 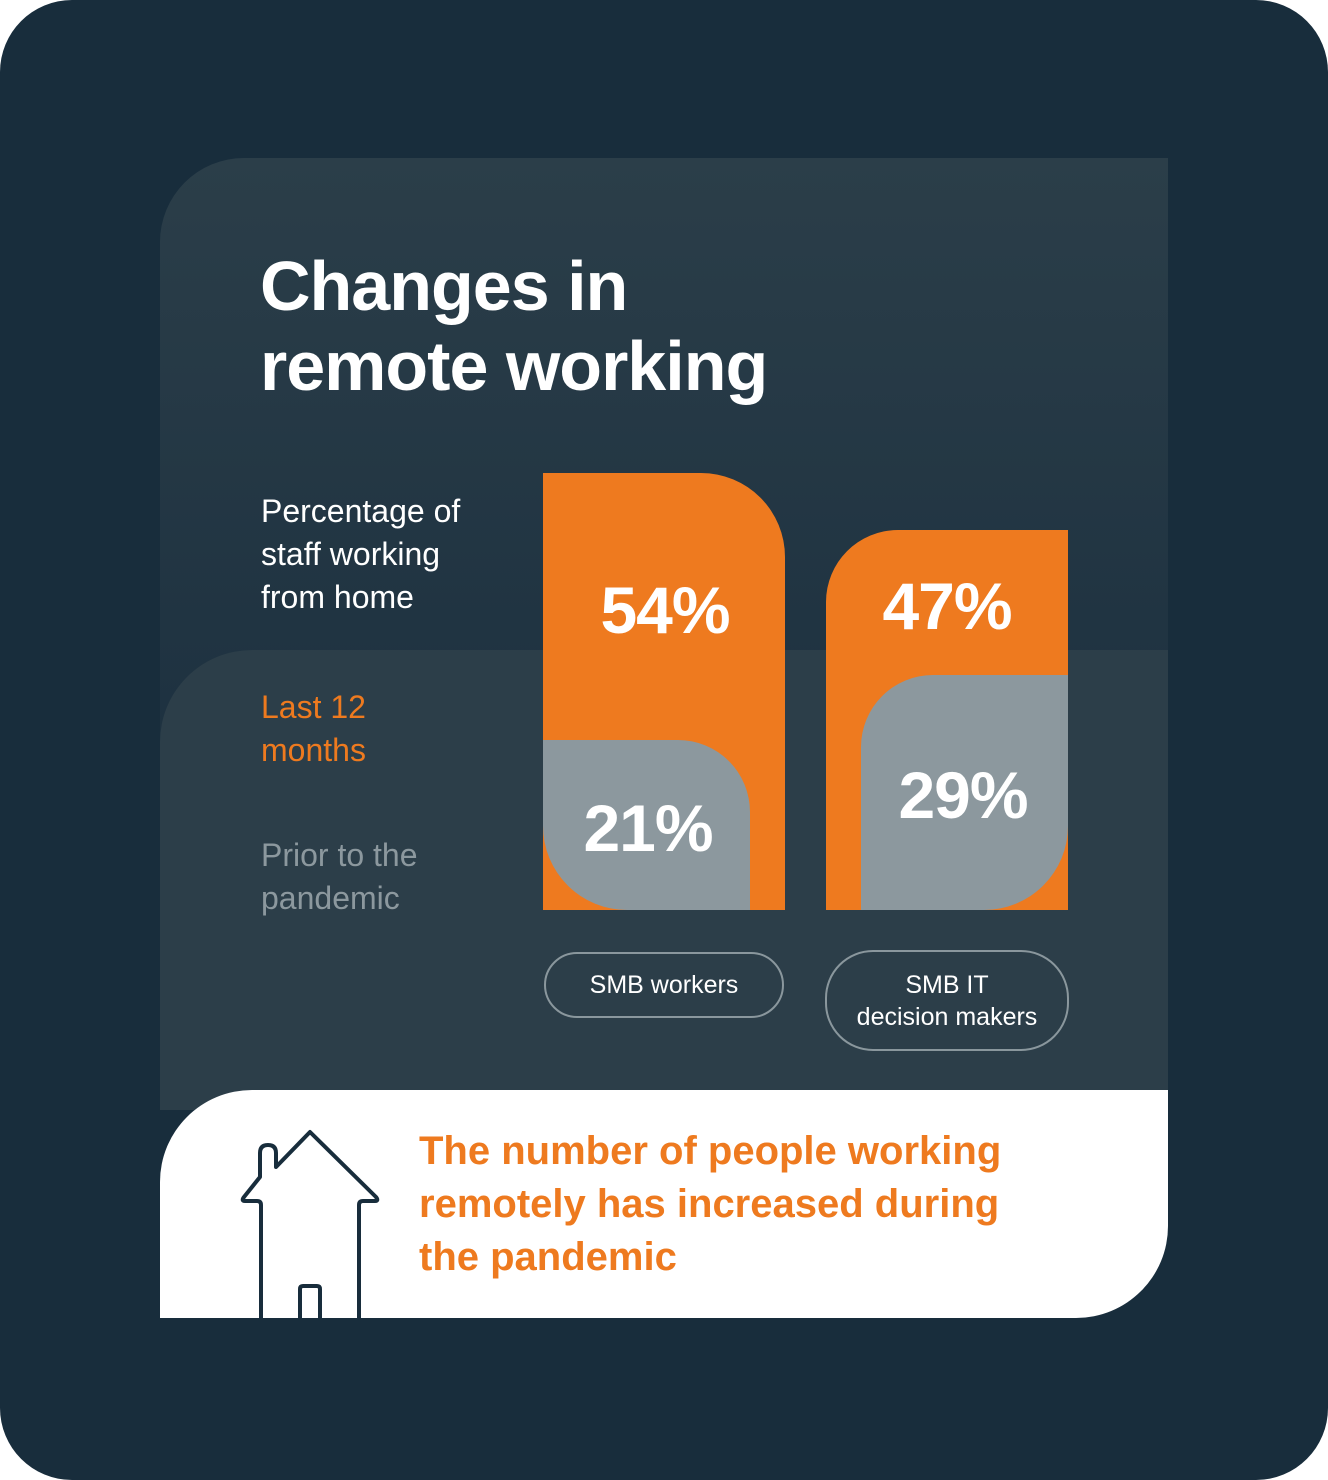 What do you see at coordinates (313, 707) in the screenshot?
I see `label-line: Last 12` at bounding box center [313, 707].